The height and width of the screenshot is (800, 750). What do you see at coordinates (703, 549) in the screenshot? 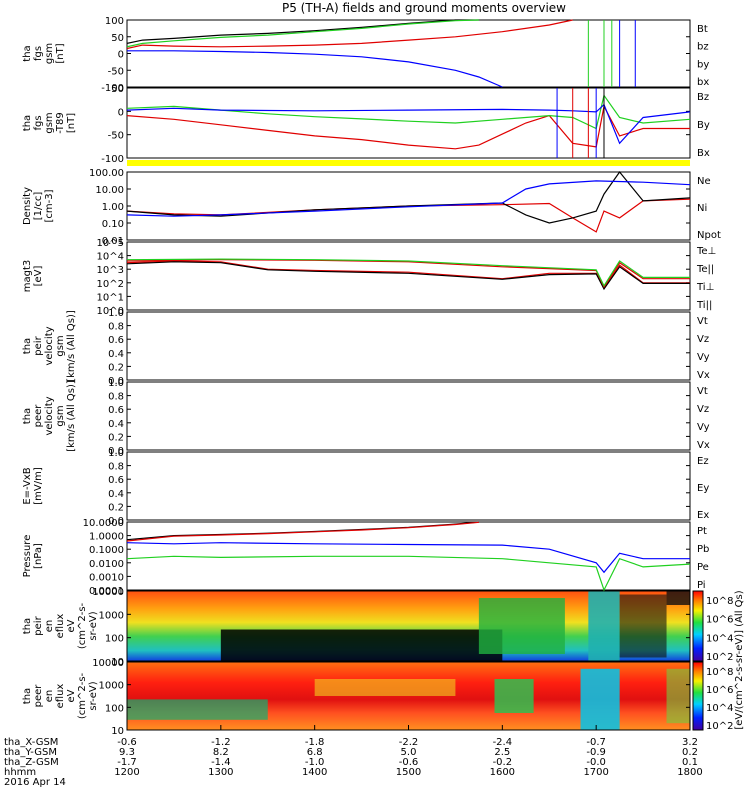
I see `legend-Pb: Pb` at bounding box center [703, 549].